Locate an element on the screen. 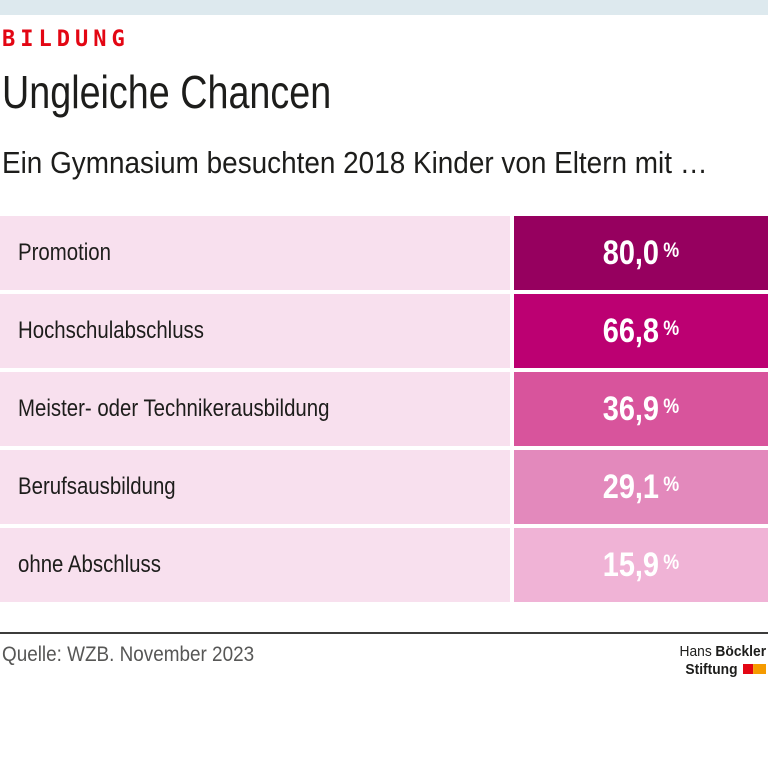 This screenshot has height=776, width=768. row-value-number: 36,9 is located at coordinates (631, 408).